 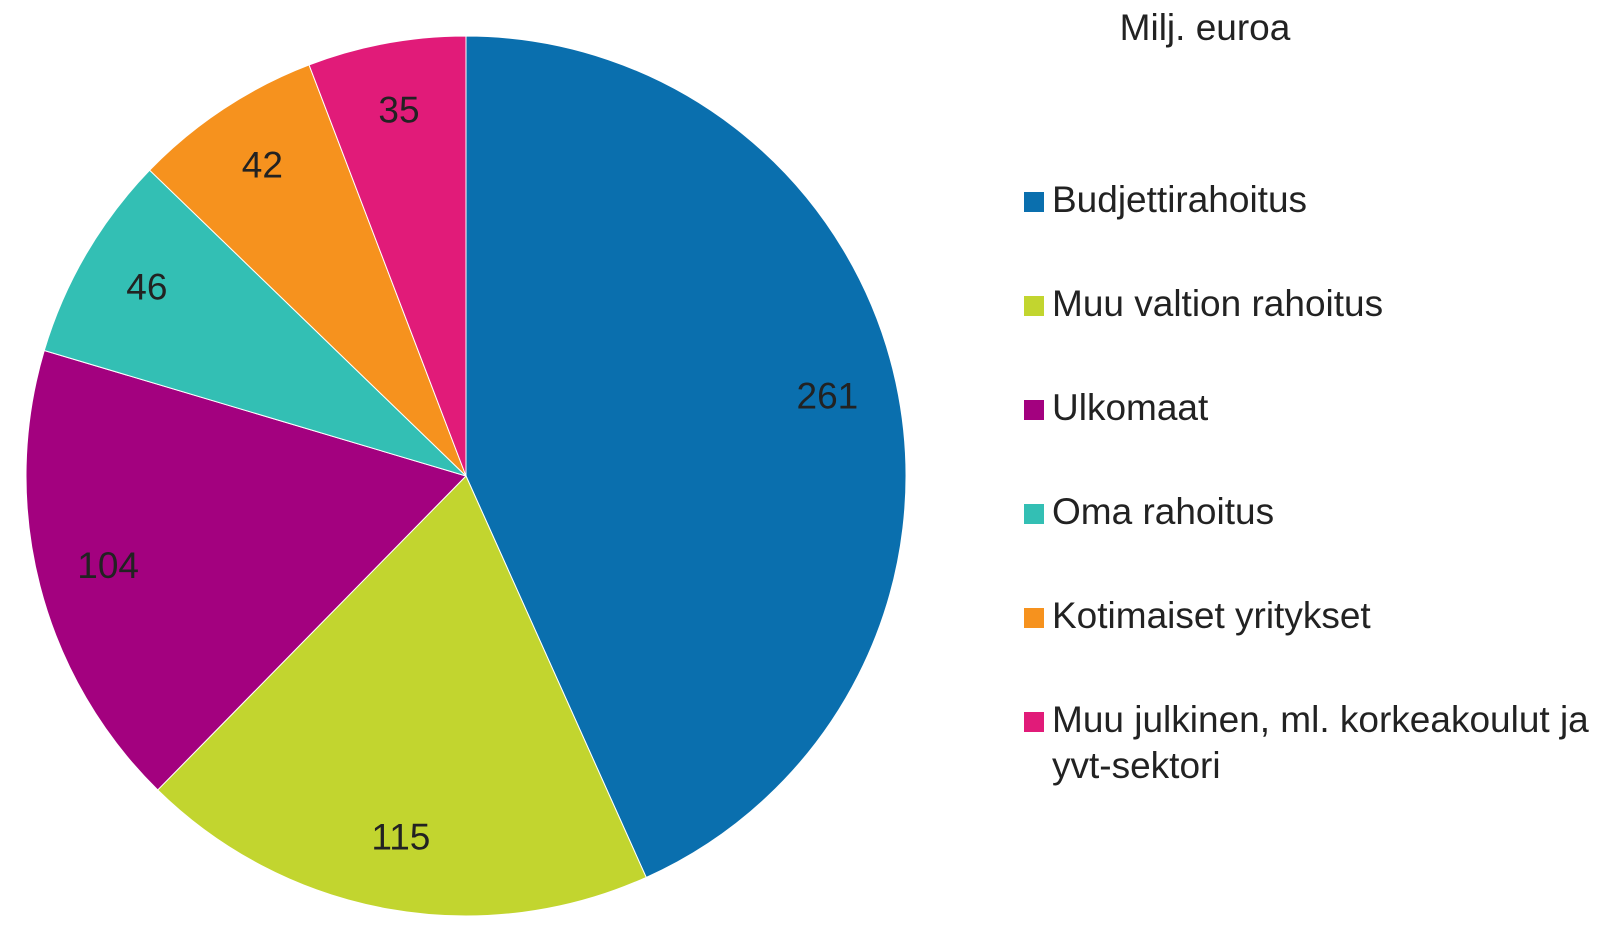 I want to click on legend-label: Oma rahoitus, so click(x=1163, y=511).